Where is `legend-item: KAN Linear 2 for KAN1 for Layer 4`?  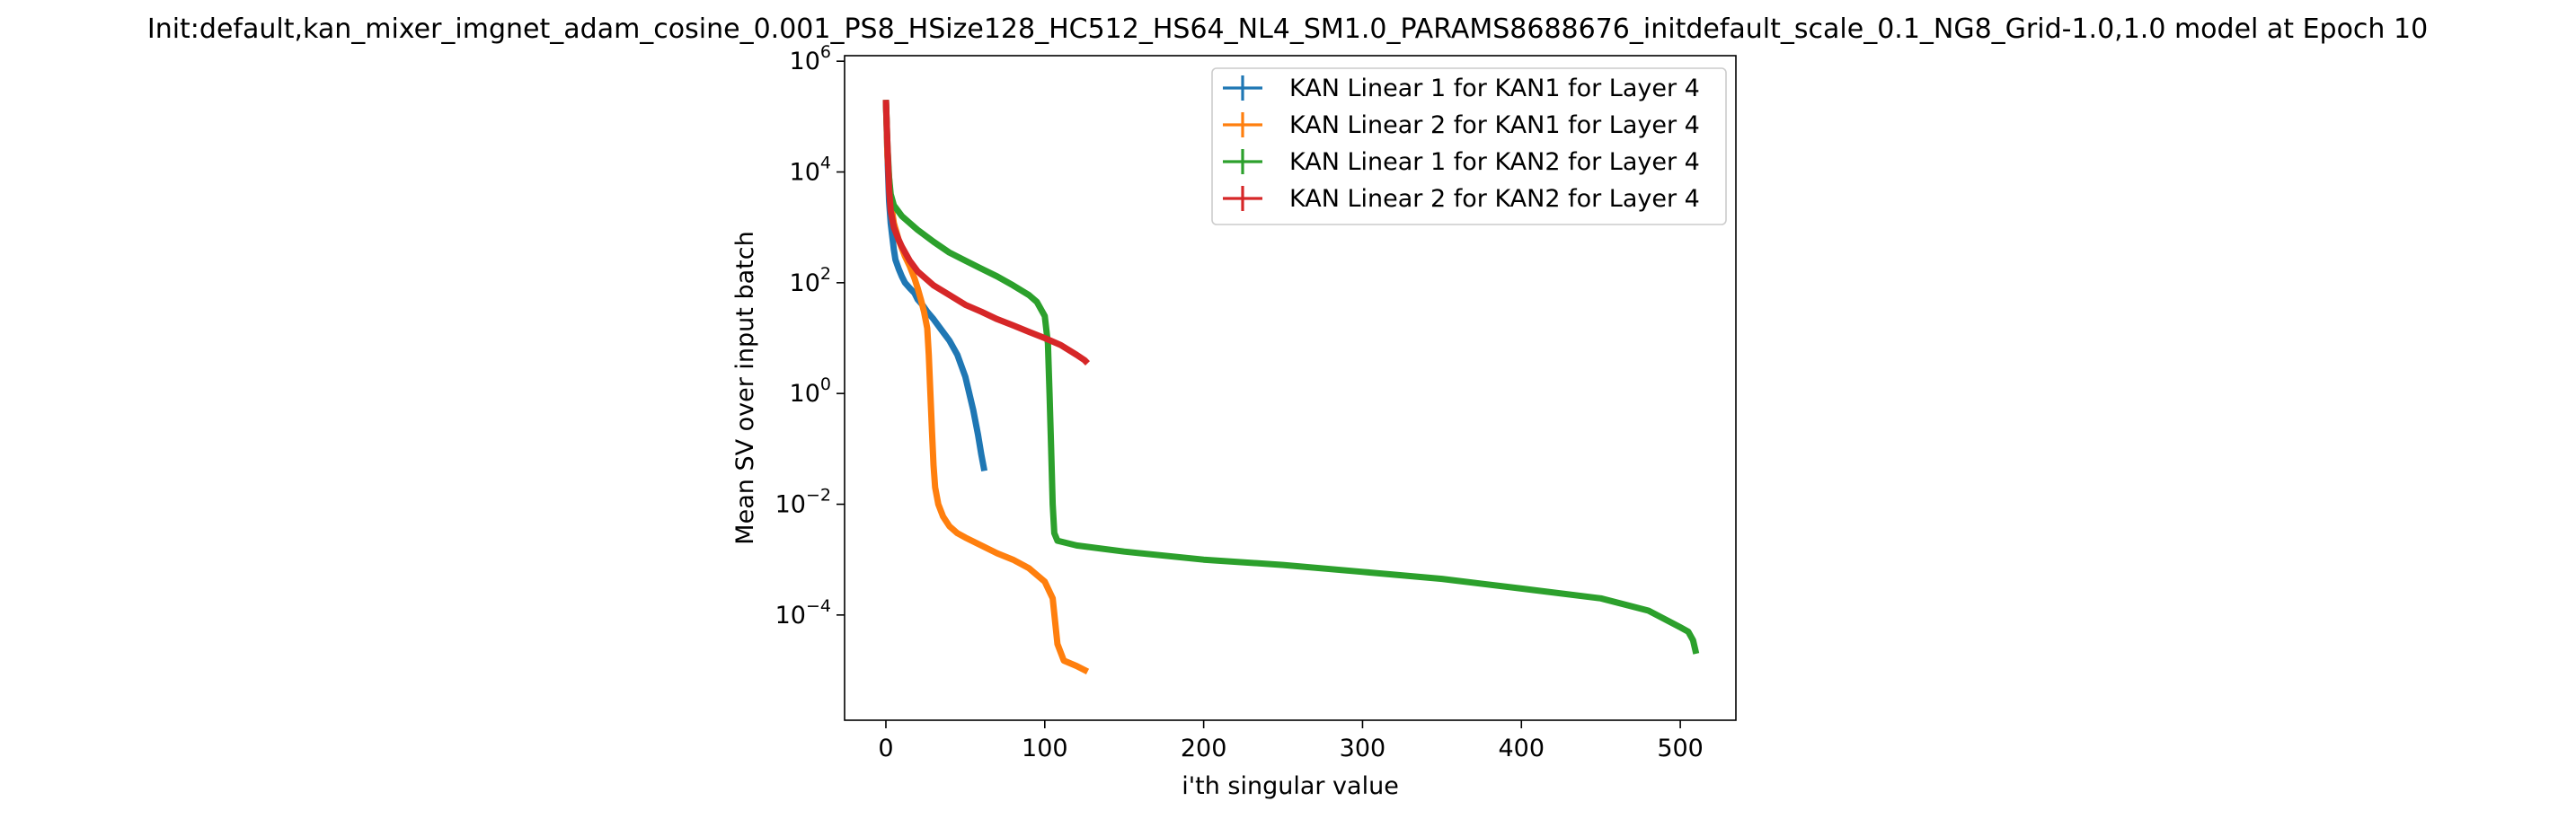 legend-item: KAN Linear 2 for KAN1 for Layer 4 is located at coordinates (1462, 125).